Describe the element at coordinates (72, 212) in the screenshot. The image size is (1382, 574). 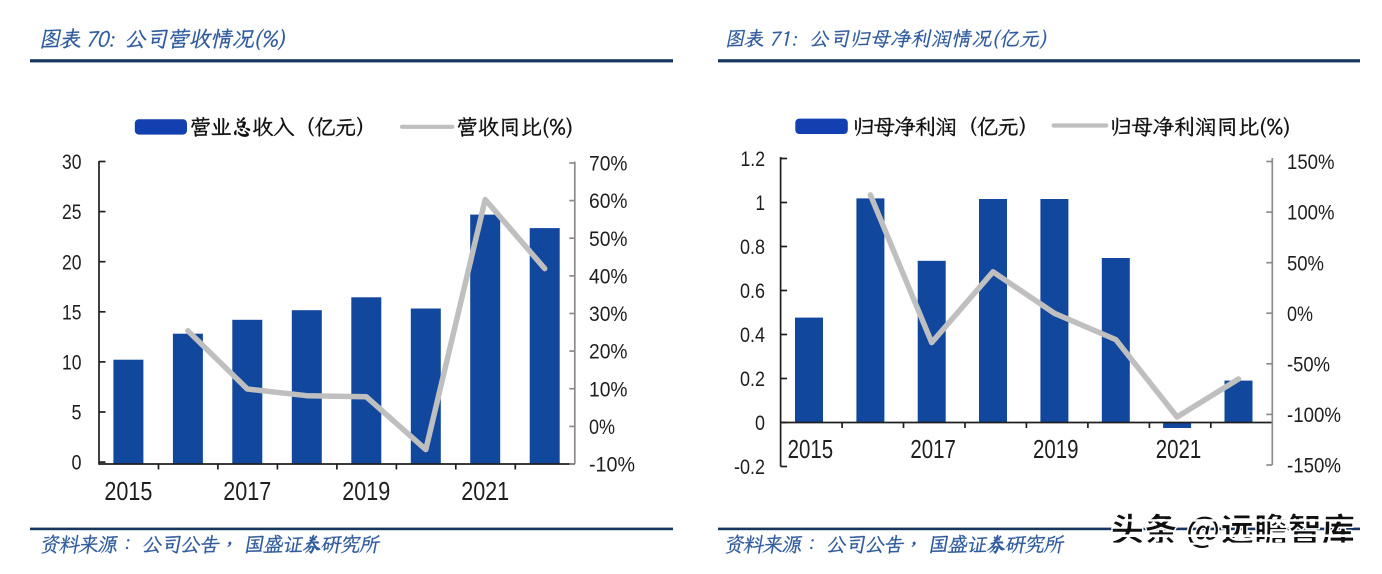
I see `svg-text: 25` at that location.